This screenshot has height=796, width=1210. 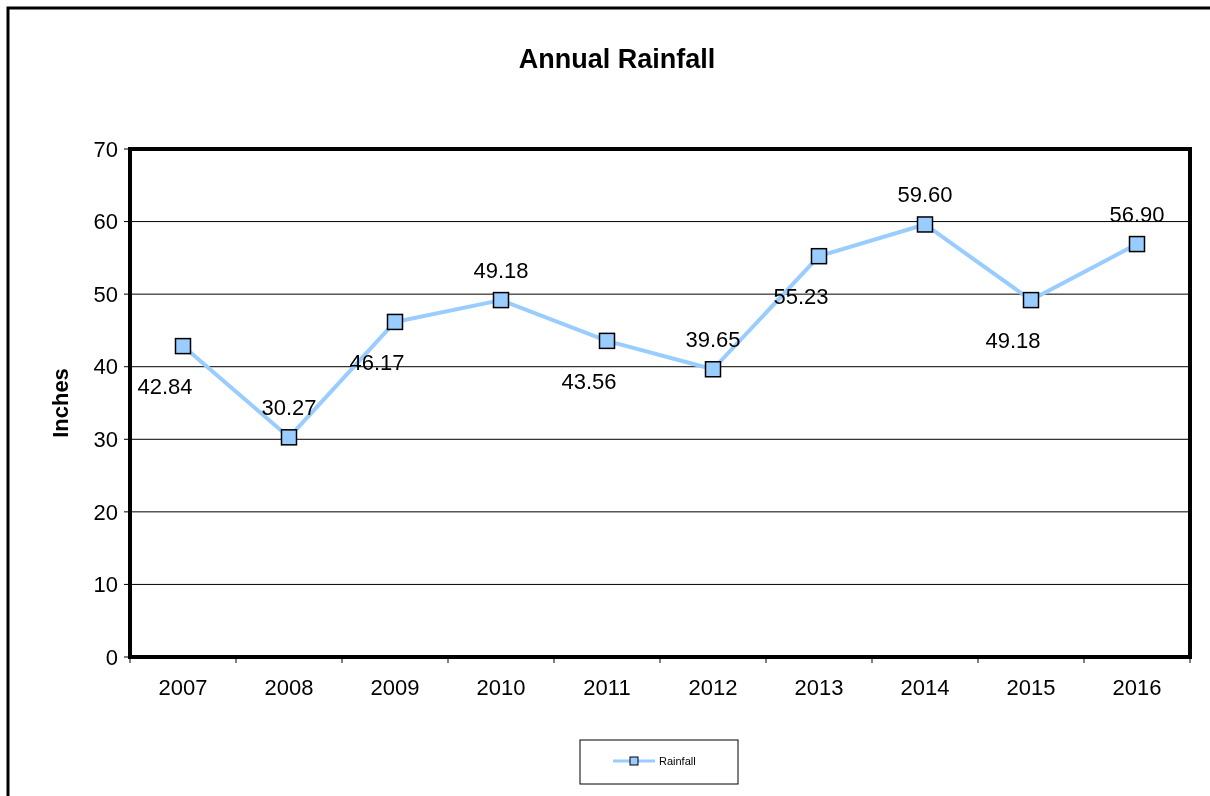 I want to click on x-tick-label: 2016, so click(x=1137, y=687).